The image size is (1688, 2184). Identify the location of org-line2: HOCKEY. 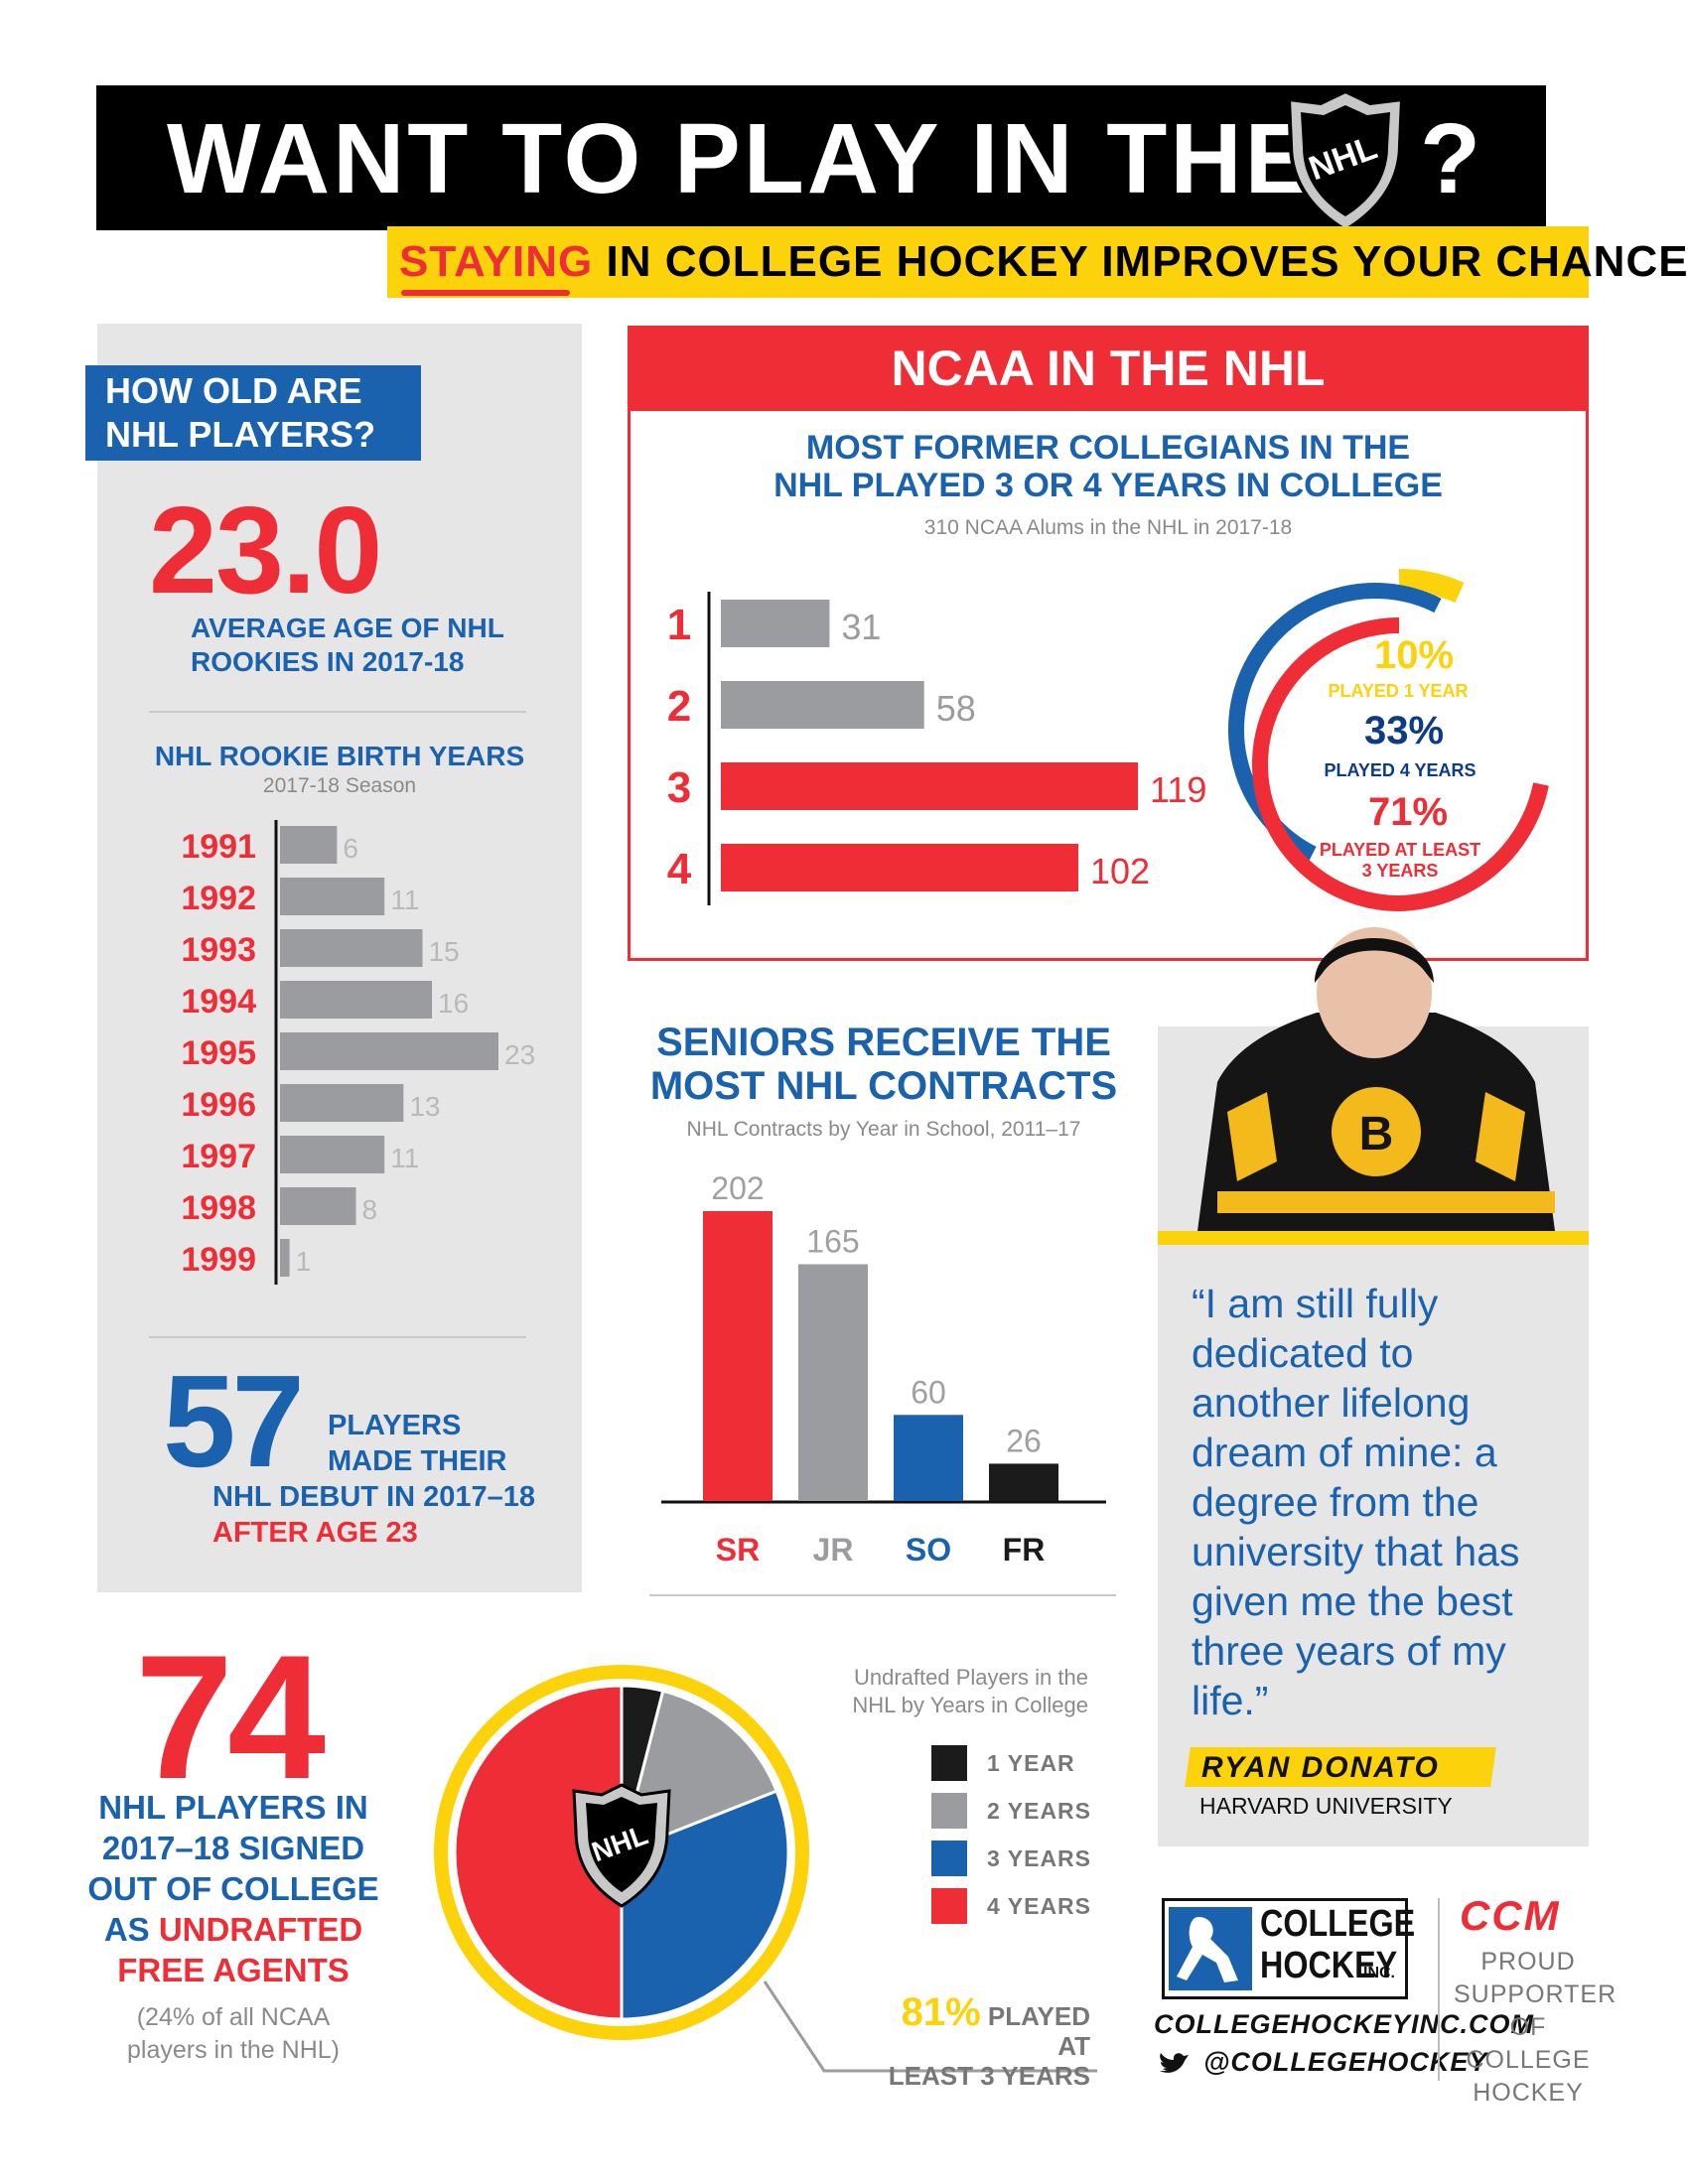
(1329, 1965).